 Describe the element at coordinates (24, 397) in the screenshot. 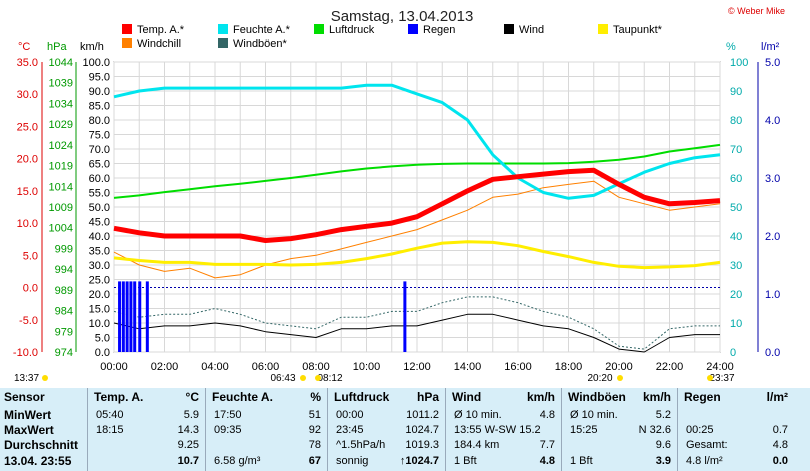

I see `sensor-header: Sensor` at that location.